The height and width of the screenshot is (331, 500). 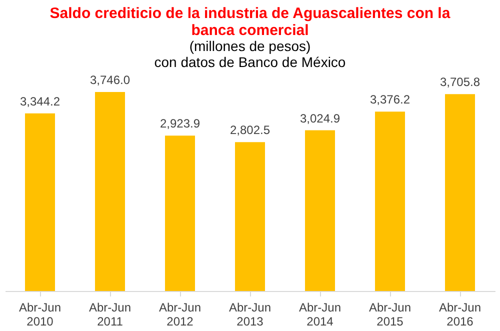 I want to click on chart-title: Saldo crediticio de la industria de Aguascalientes con la banca comercial, so click(x=250, y=22).